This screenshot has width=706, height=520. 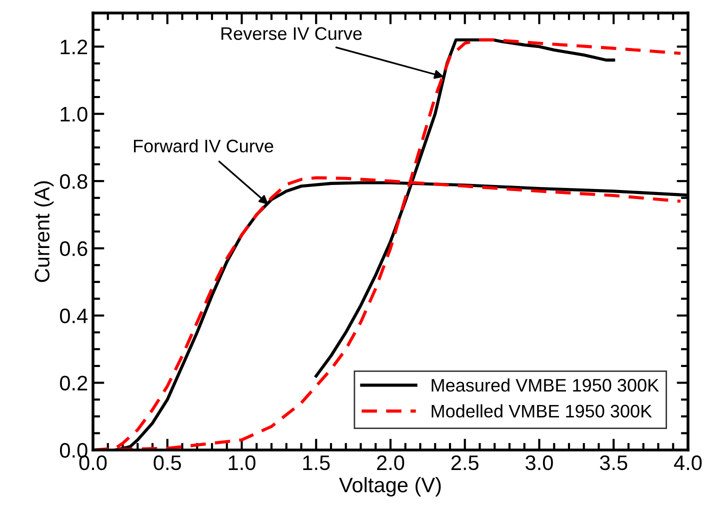 What do you see at coordinates (74, 316) in the screenshot?
I see `y-tick-label: 0.4` at bounding box center [74, 316].